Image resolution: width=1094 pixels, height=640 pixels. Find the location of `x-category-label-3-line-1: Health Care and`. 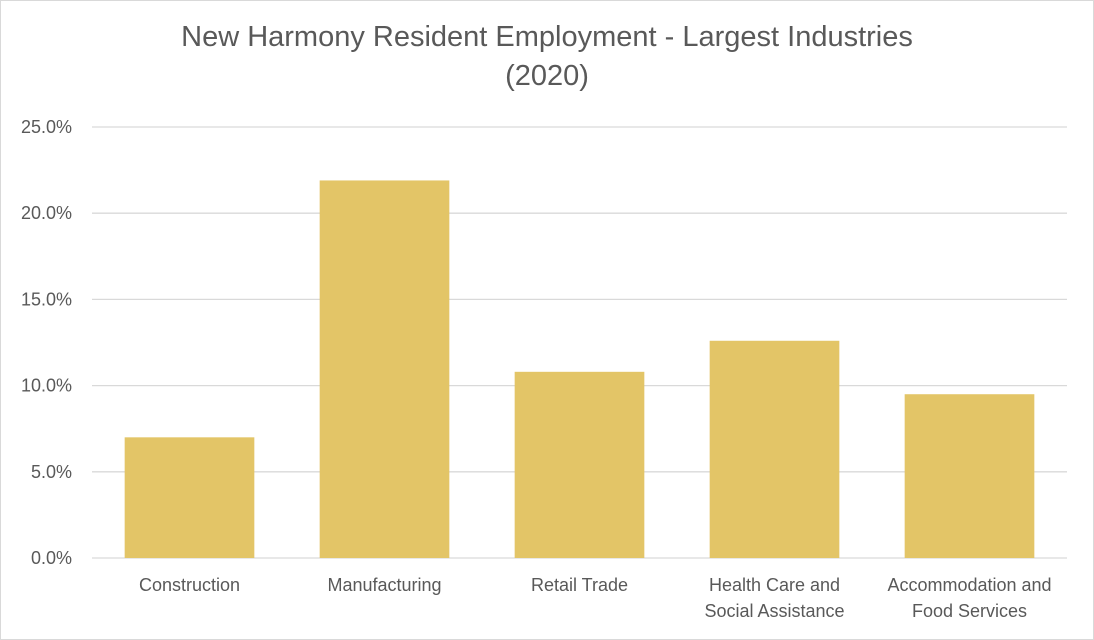

x-category-label-3-line-1: Health Care and is located at coordinates (774, 585).